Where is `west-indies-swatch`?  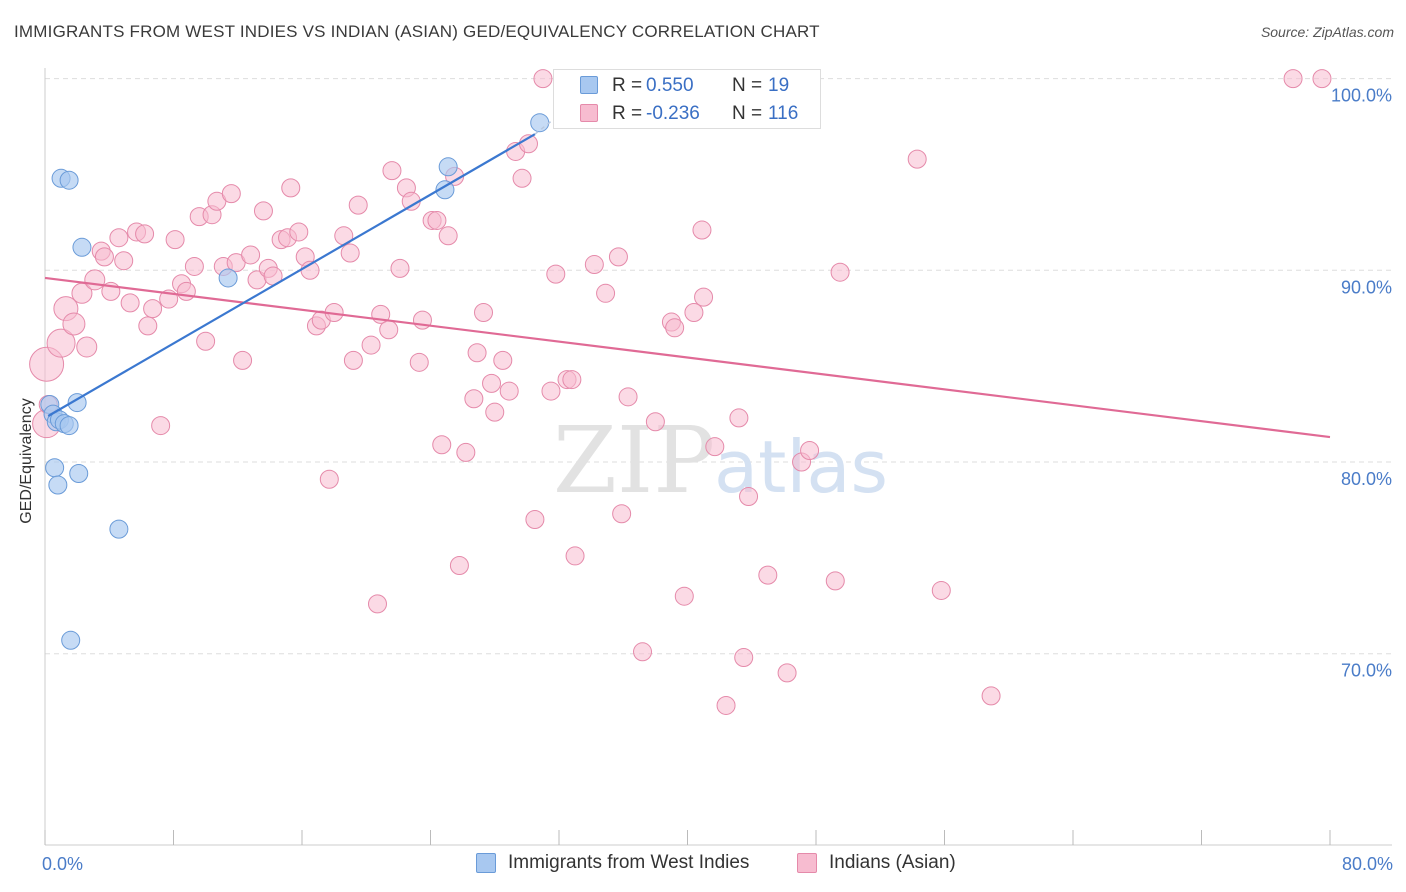
west-indies-swatch is located at coordinates (589, 85).